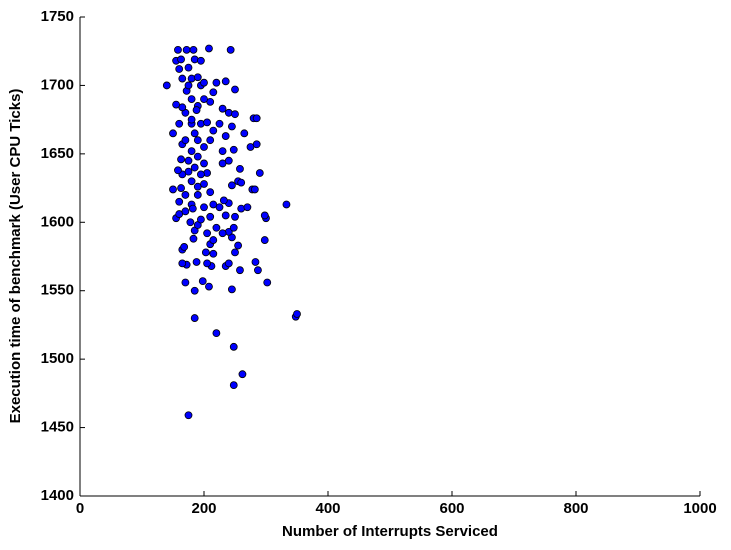 The image size is (731, 550). Describe the element at coordinates (575, 508) in the screenshot. I see `x-tick-label: 800` at that location.